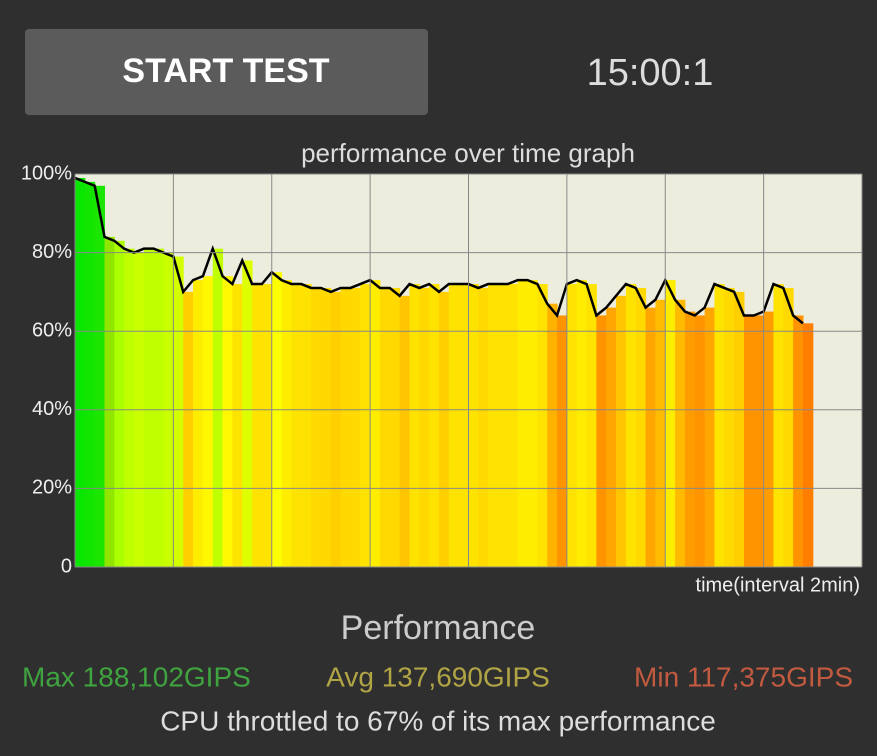 This screenshot has width=877, height=756. What do you see at coordinates (438, 628) in the screenshot?
I see `stats-heading: Performance` at bounding box center [438, 628].